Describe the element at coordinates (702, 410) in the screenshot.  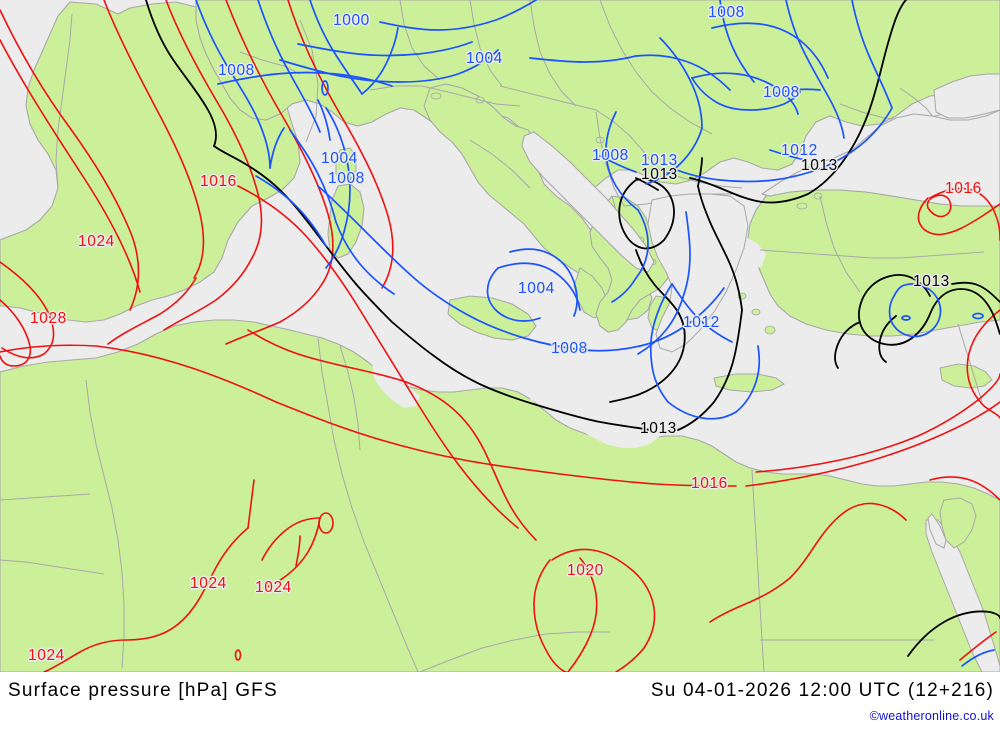
I see `isobar-1012-aegean3` at that location.